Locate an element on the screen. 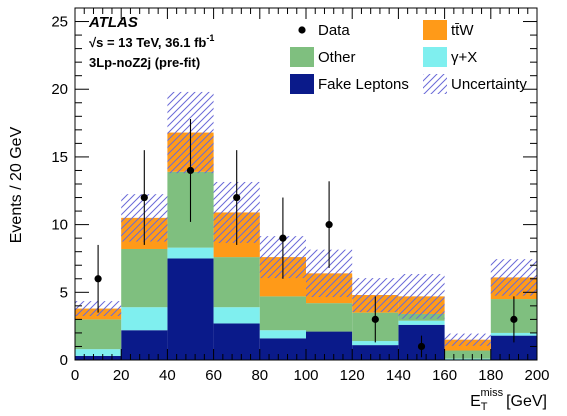 This screenshot has height=416, width=567. energy-lumi-label: √s = 13 TeV, 36.1 fb-1 is located at coordinates (151, 41).